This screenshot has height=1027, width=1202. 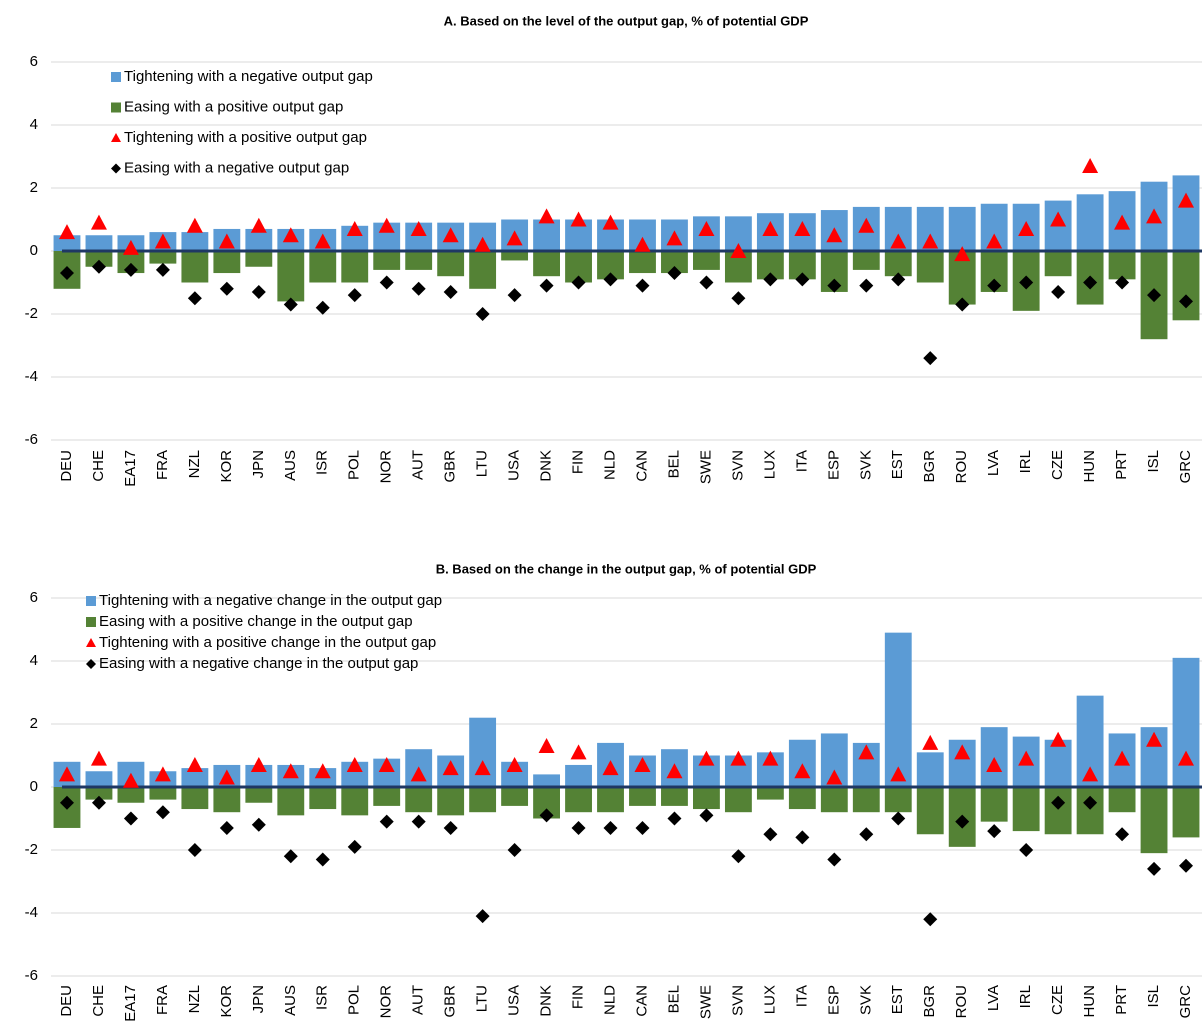 What do you see at coordinates (226, 1001) in the screenshot?
I see `x-tick-label: KOR` at bounding box center [226, 1001].